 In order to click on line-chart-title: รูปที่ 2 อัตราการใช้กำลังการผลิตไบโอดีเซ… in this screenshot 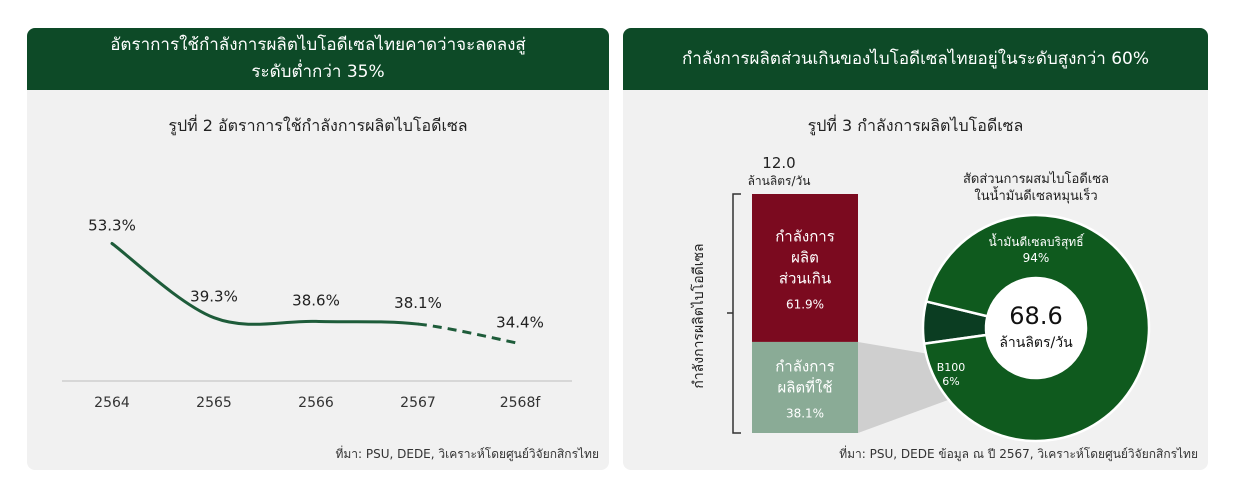, I will do `click(318, 125)`.